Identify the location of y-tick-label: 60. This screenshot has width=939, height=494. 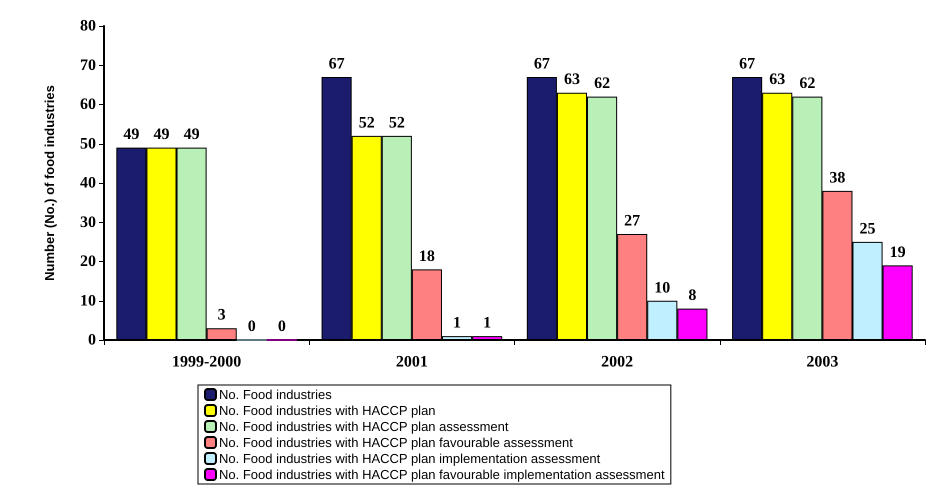
(88, 104).